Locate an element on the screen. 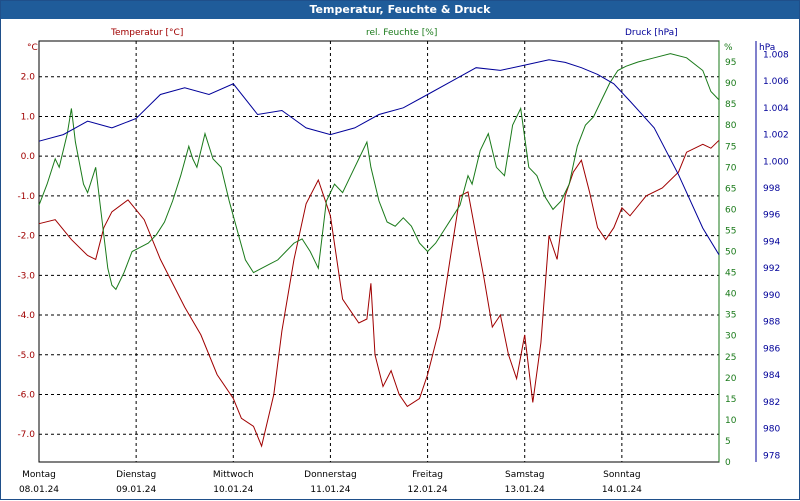  humidity-tick-label: 90 is located at coordinates (731, 84).